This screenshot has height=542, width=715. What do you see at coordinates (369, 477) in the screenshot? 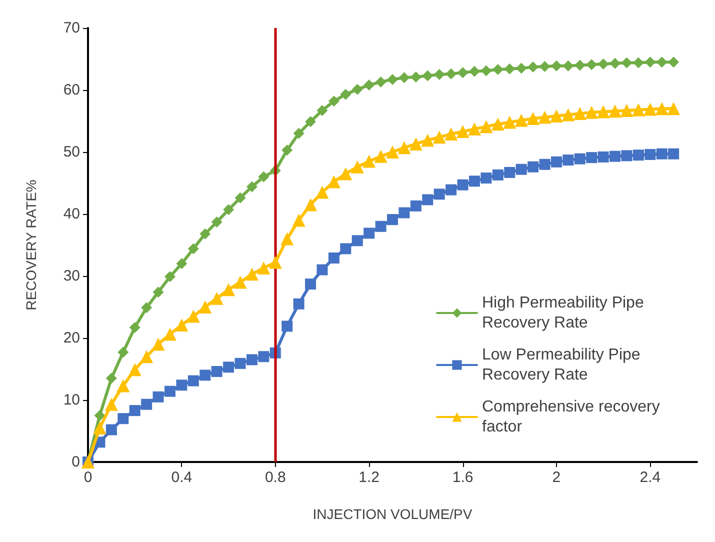
I see `x-tick-label: 1.2` at bounding box center [369, 477].